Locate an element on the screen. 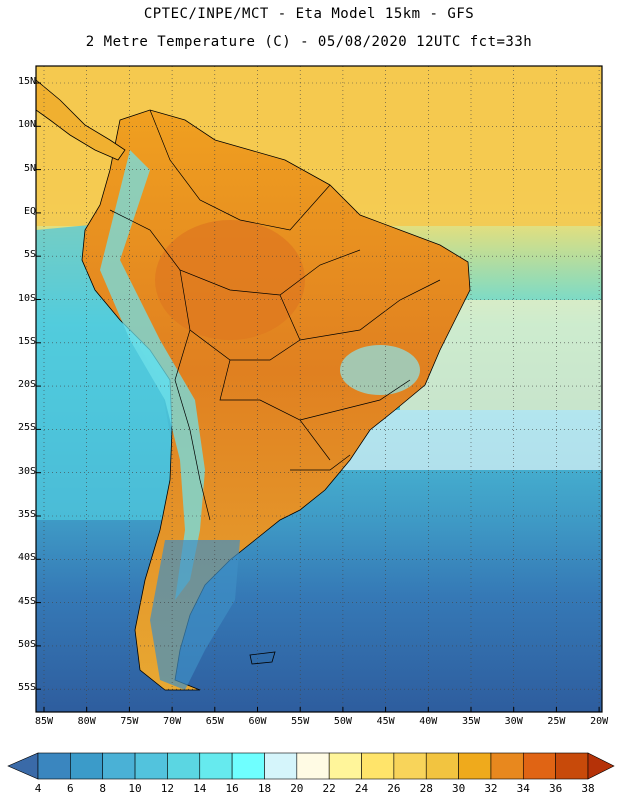 The image size is (618, 800). lat-label: 10N is located at coordinates (26, 125).